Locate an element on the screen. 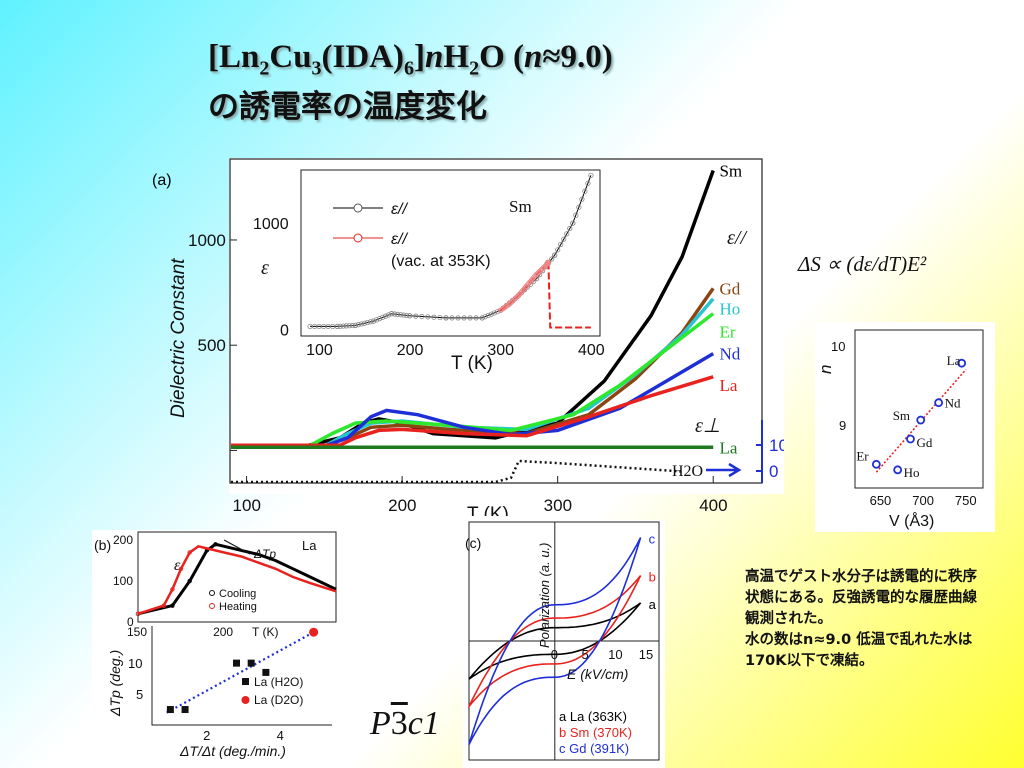 The width and height of the screenshot is (1024, 768). chart-n-vs-v: La Nd Sm Gd Er Ho 650 700 750 9 10 V (Å3) n is located at coordinates (900, 429).